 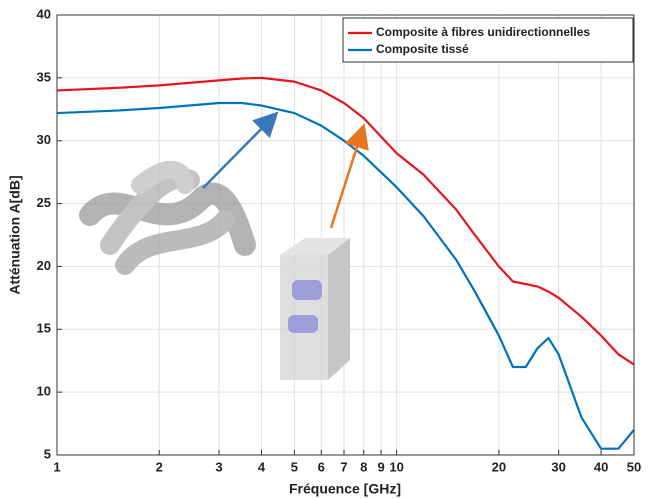 I want to click on y-tick-label: 40, so click(x=44, y=13).